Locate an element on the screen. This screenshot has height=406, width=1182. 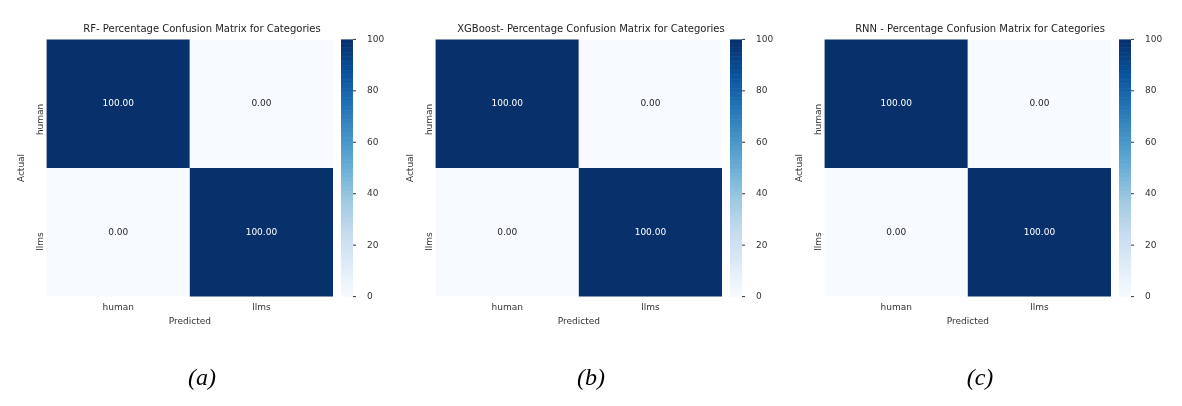
text: (a) is located at coordinates (202, 377).